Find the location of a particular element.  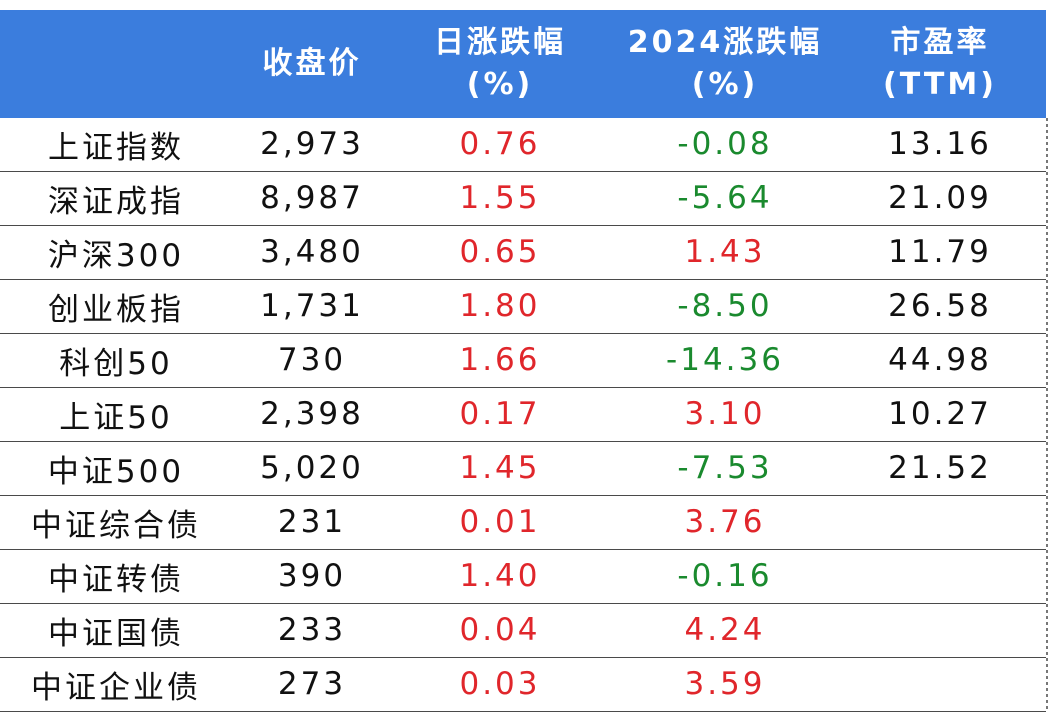

index-name-cell: 深证成指 is located at coordinates (116, 201).